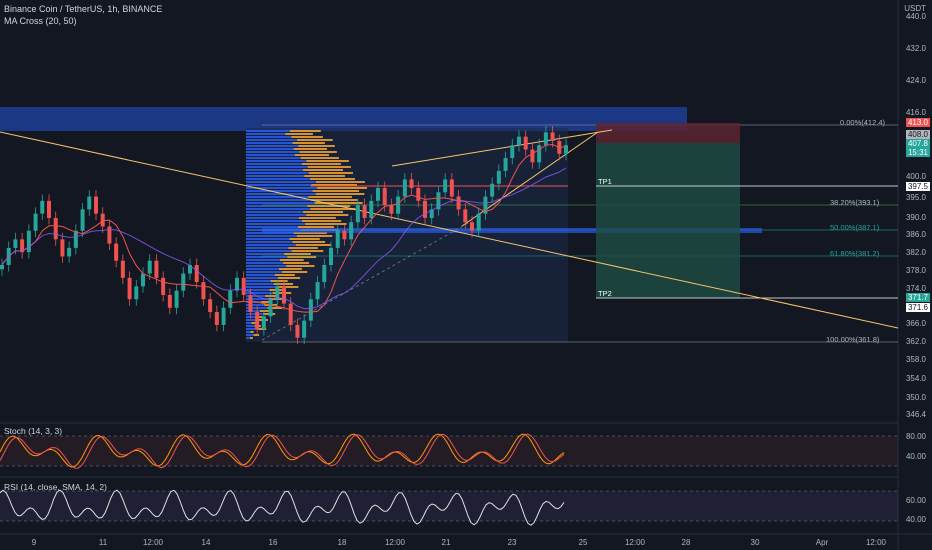 The width and height of the screenshot is (932, 550). Describe the element at coordinates (915, 176) in the screenshot. I see `price-tick: 400.0` at that location.